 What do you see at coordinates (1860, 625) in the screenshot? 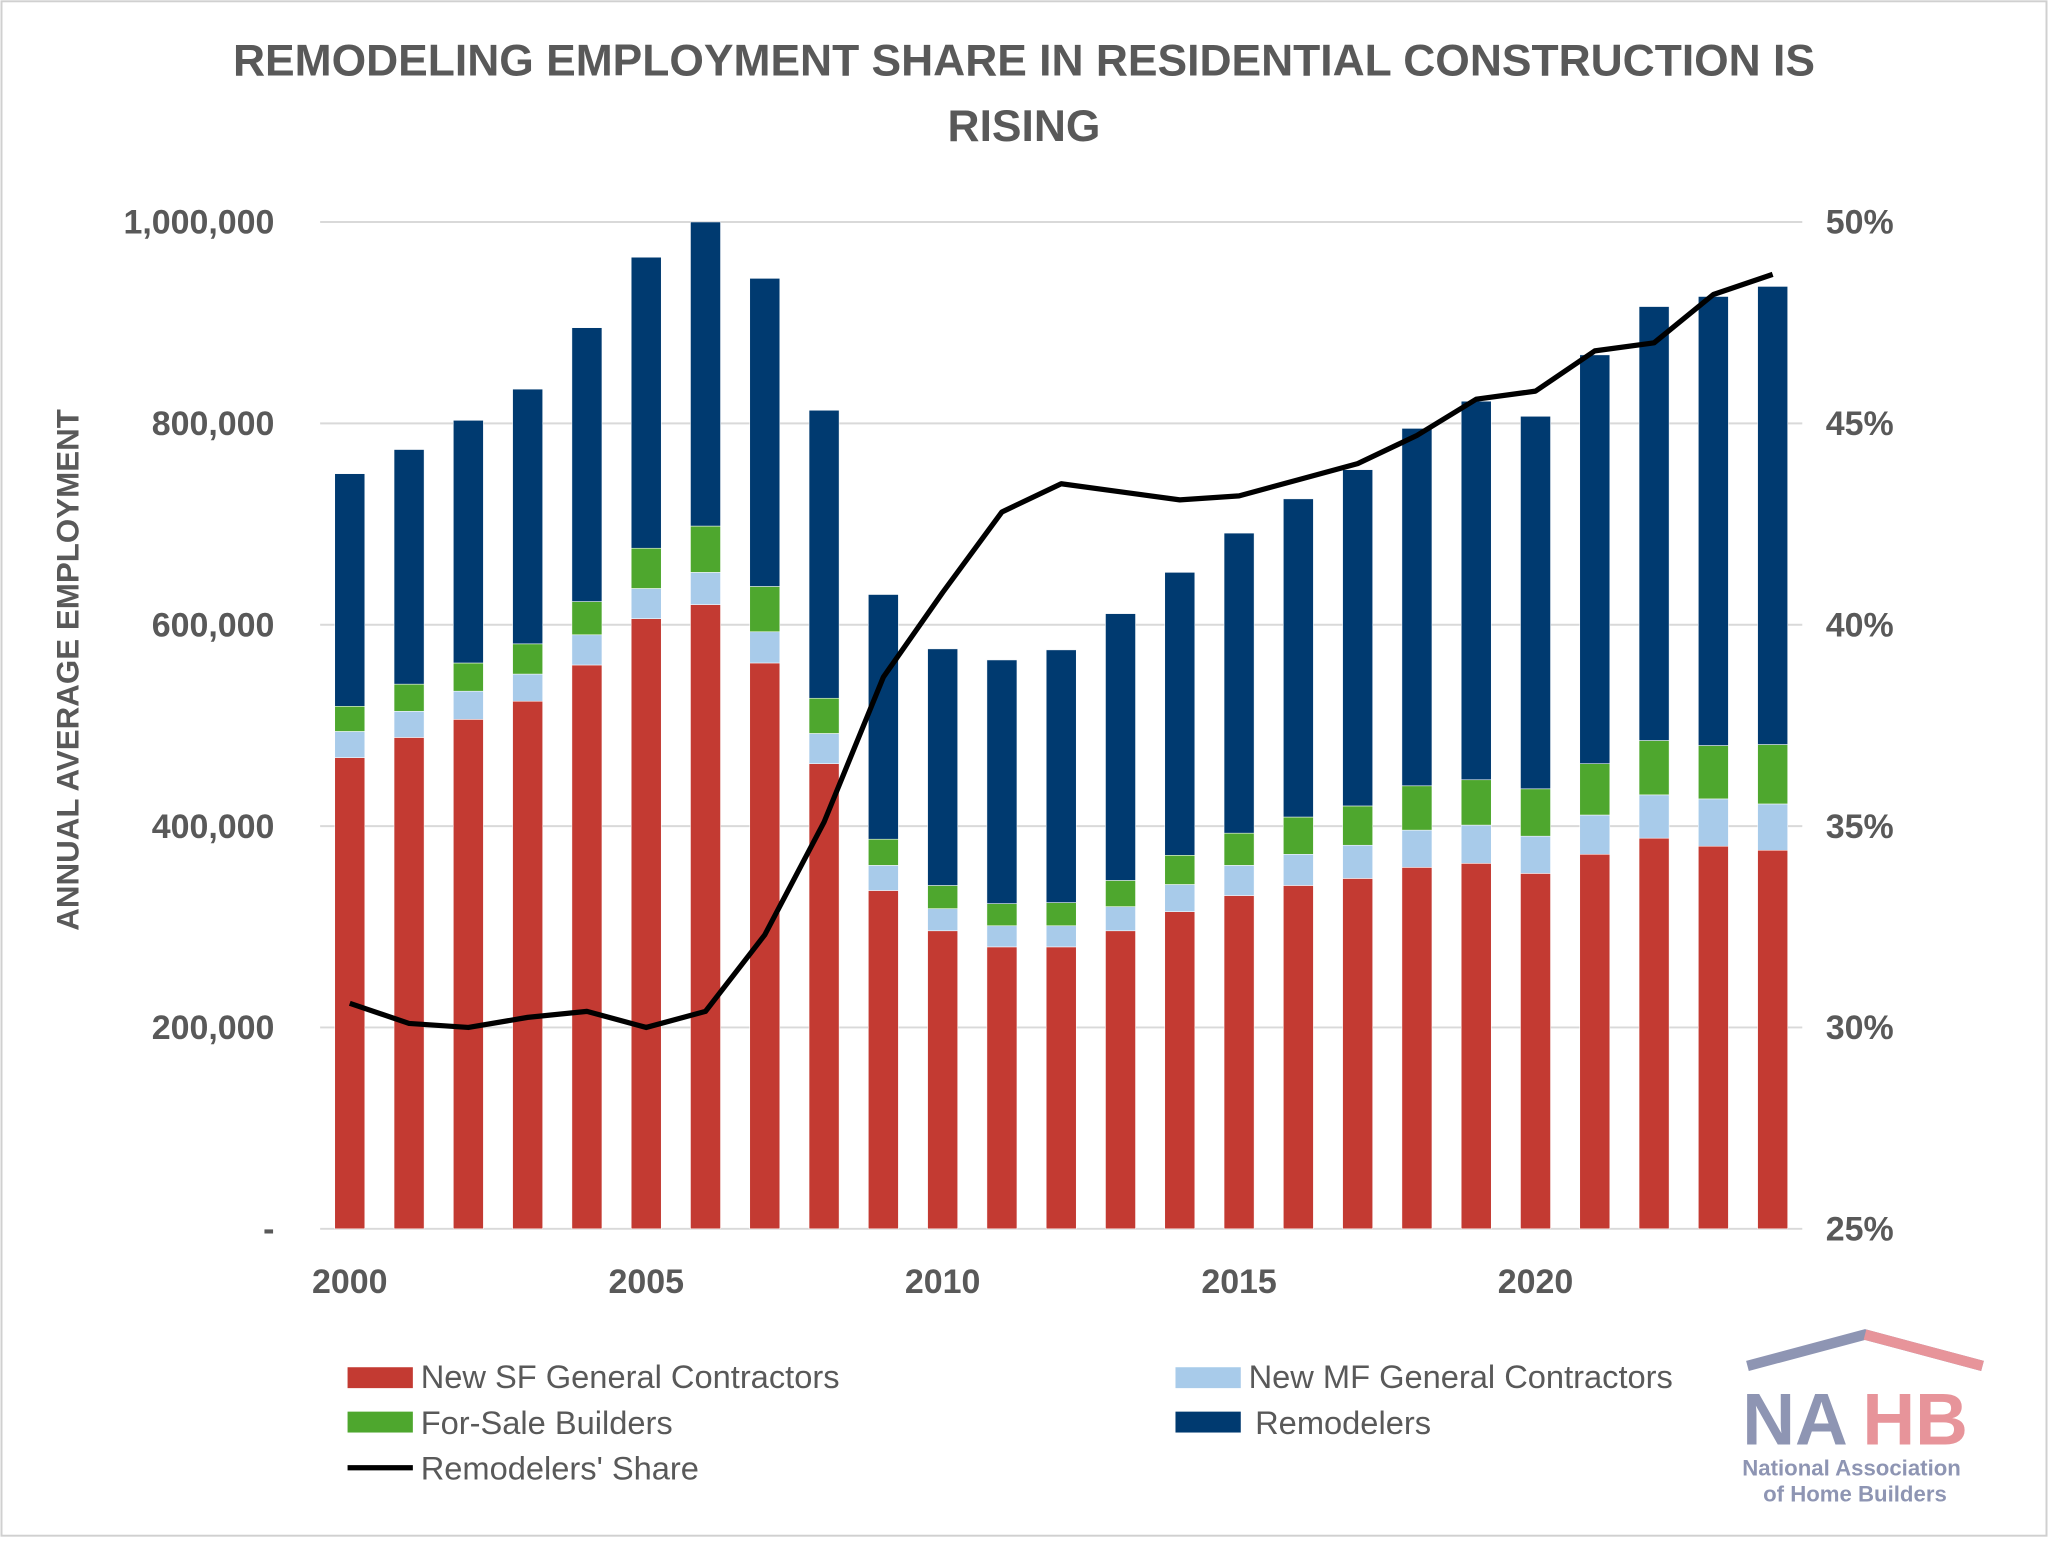
I see `y2-tick-label: 40%` at bounding box center [1860, 625].